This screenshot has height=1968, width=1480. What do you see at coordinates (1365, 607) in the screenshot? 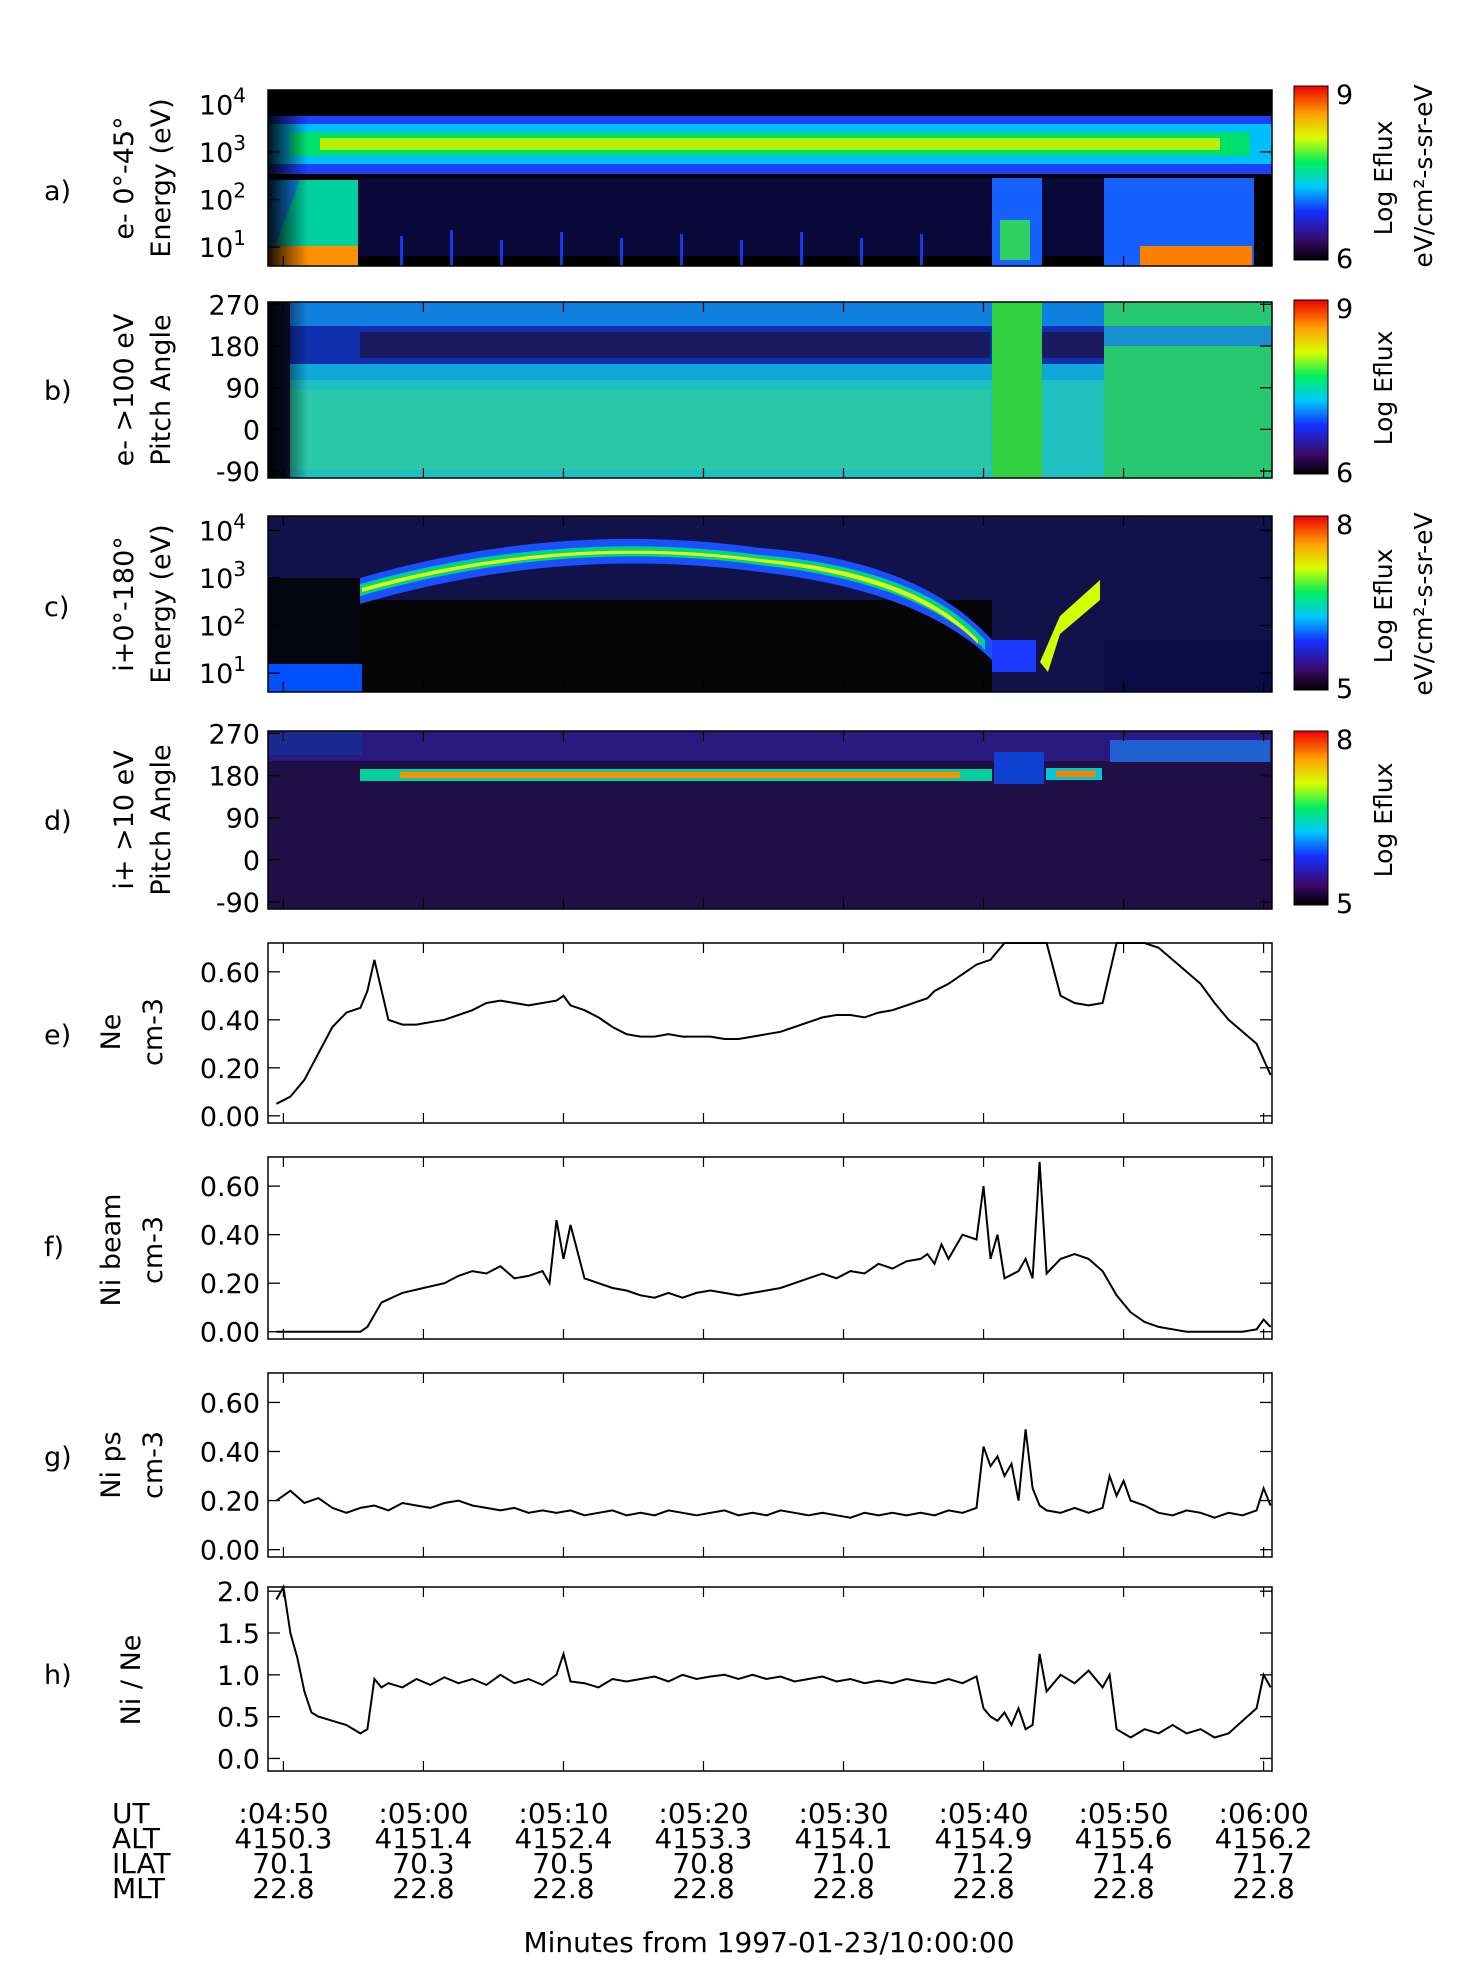
I see `colorbar-c: 8 5 Log Eflux eV/cm²-s-sr-eV` at bounding box center [1365, 607].